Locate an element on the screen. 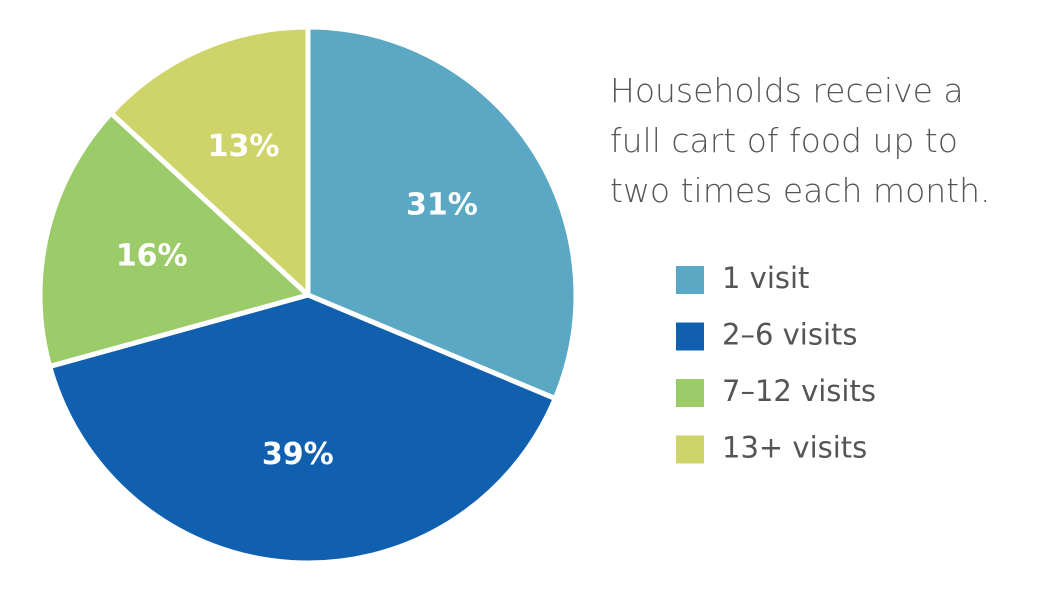 This screenshot has height=593, width=1049. value-label: 39% is located at coordinates (298, 454).